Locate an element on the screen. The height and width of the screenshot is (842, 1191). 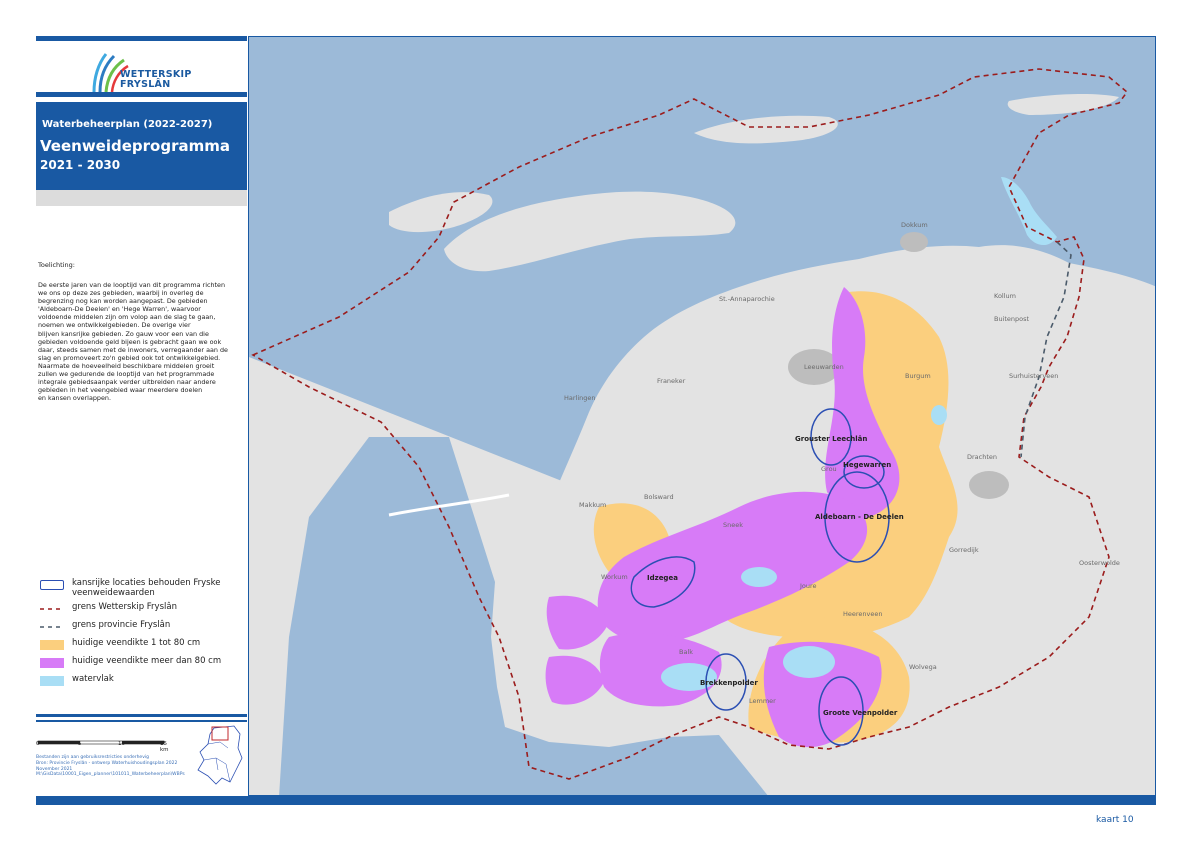
scale-tick: 5 is located at coordinates (80, 744).